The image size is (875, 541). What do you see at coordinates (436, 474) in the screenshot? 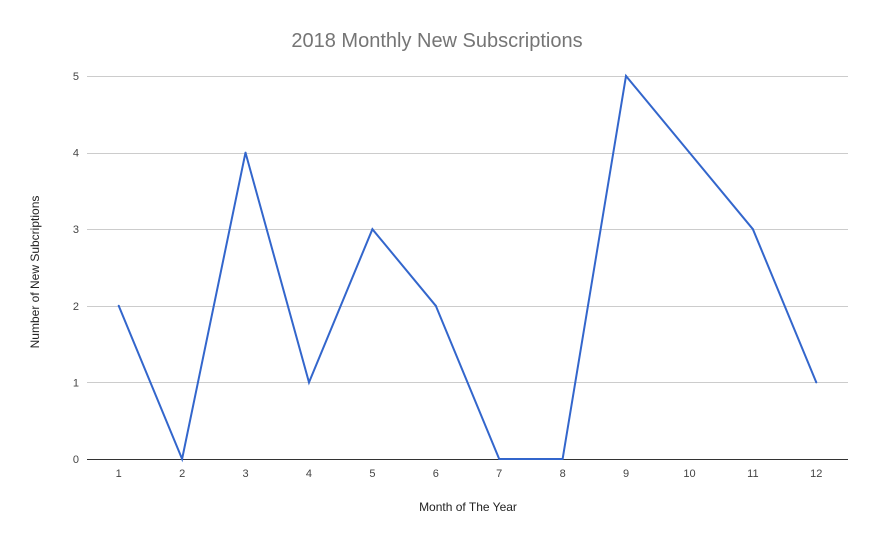
I see `x-tick-label: 6` at bounding box center [436, 474].